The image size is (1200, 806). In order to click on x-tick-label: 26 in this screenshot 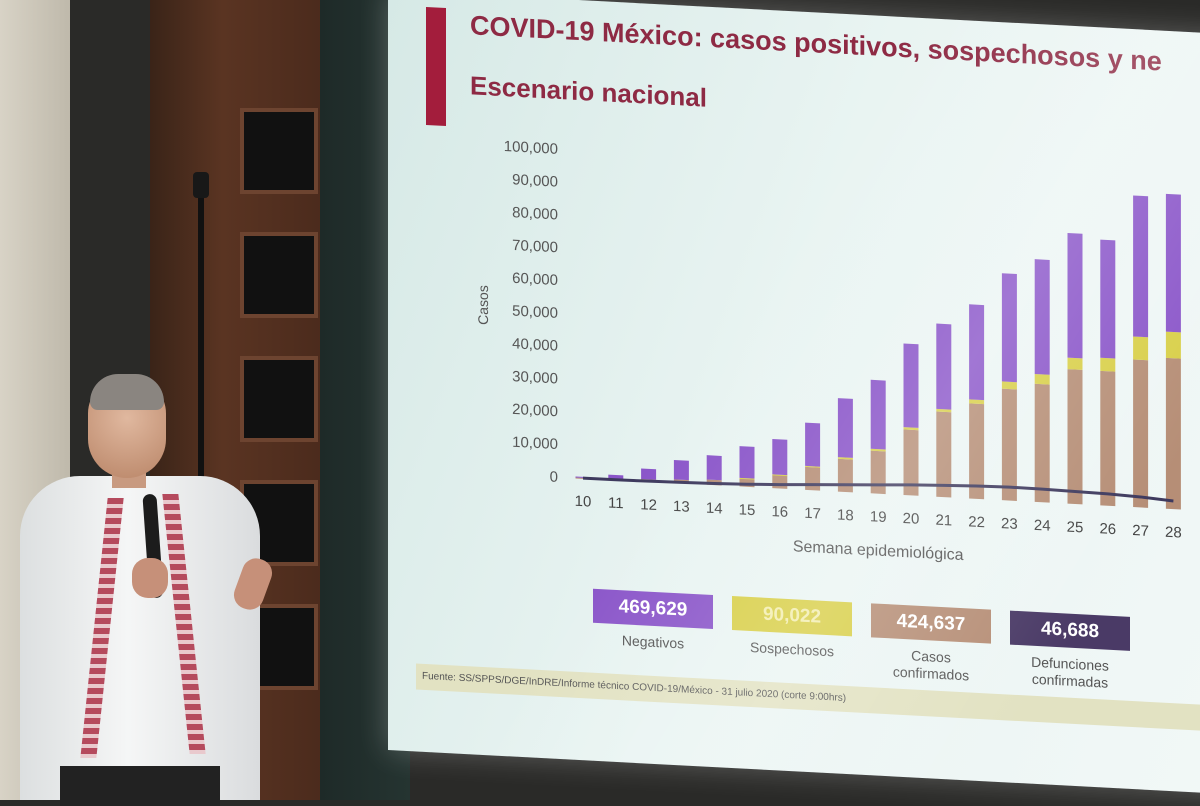, I will do `click(1107, 529)`.